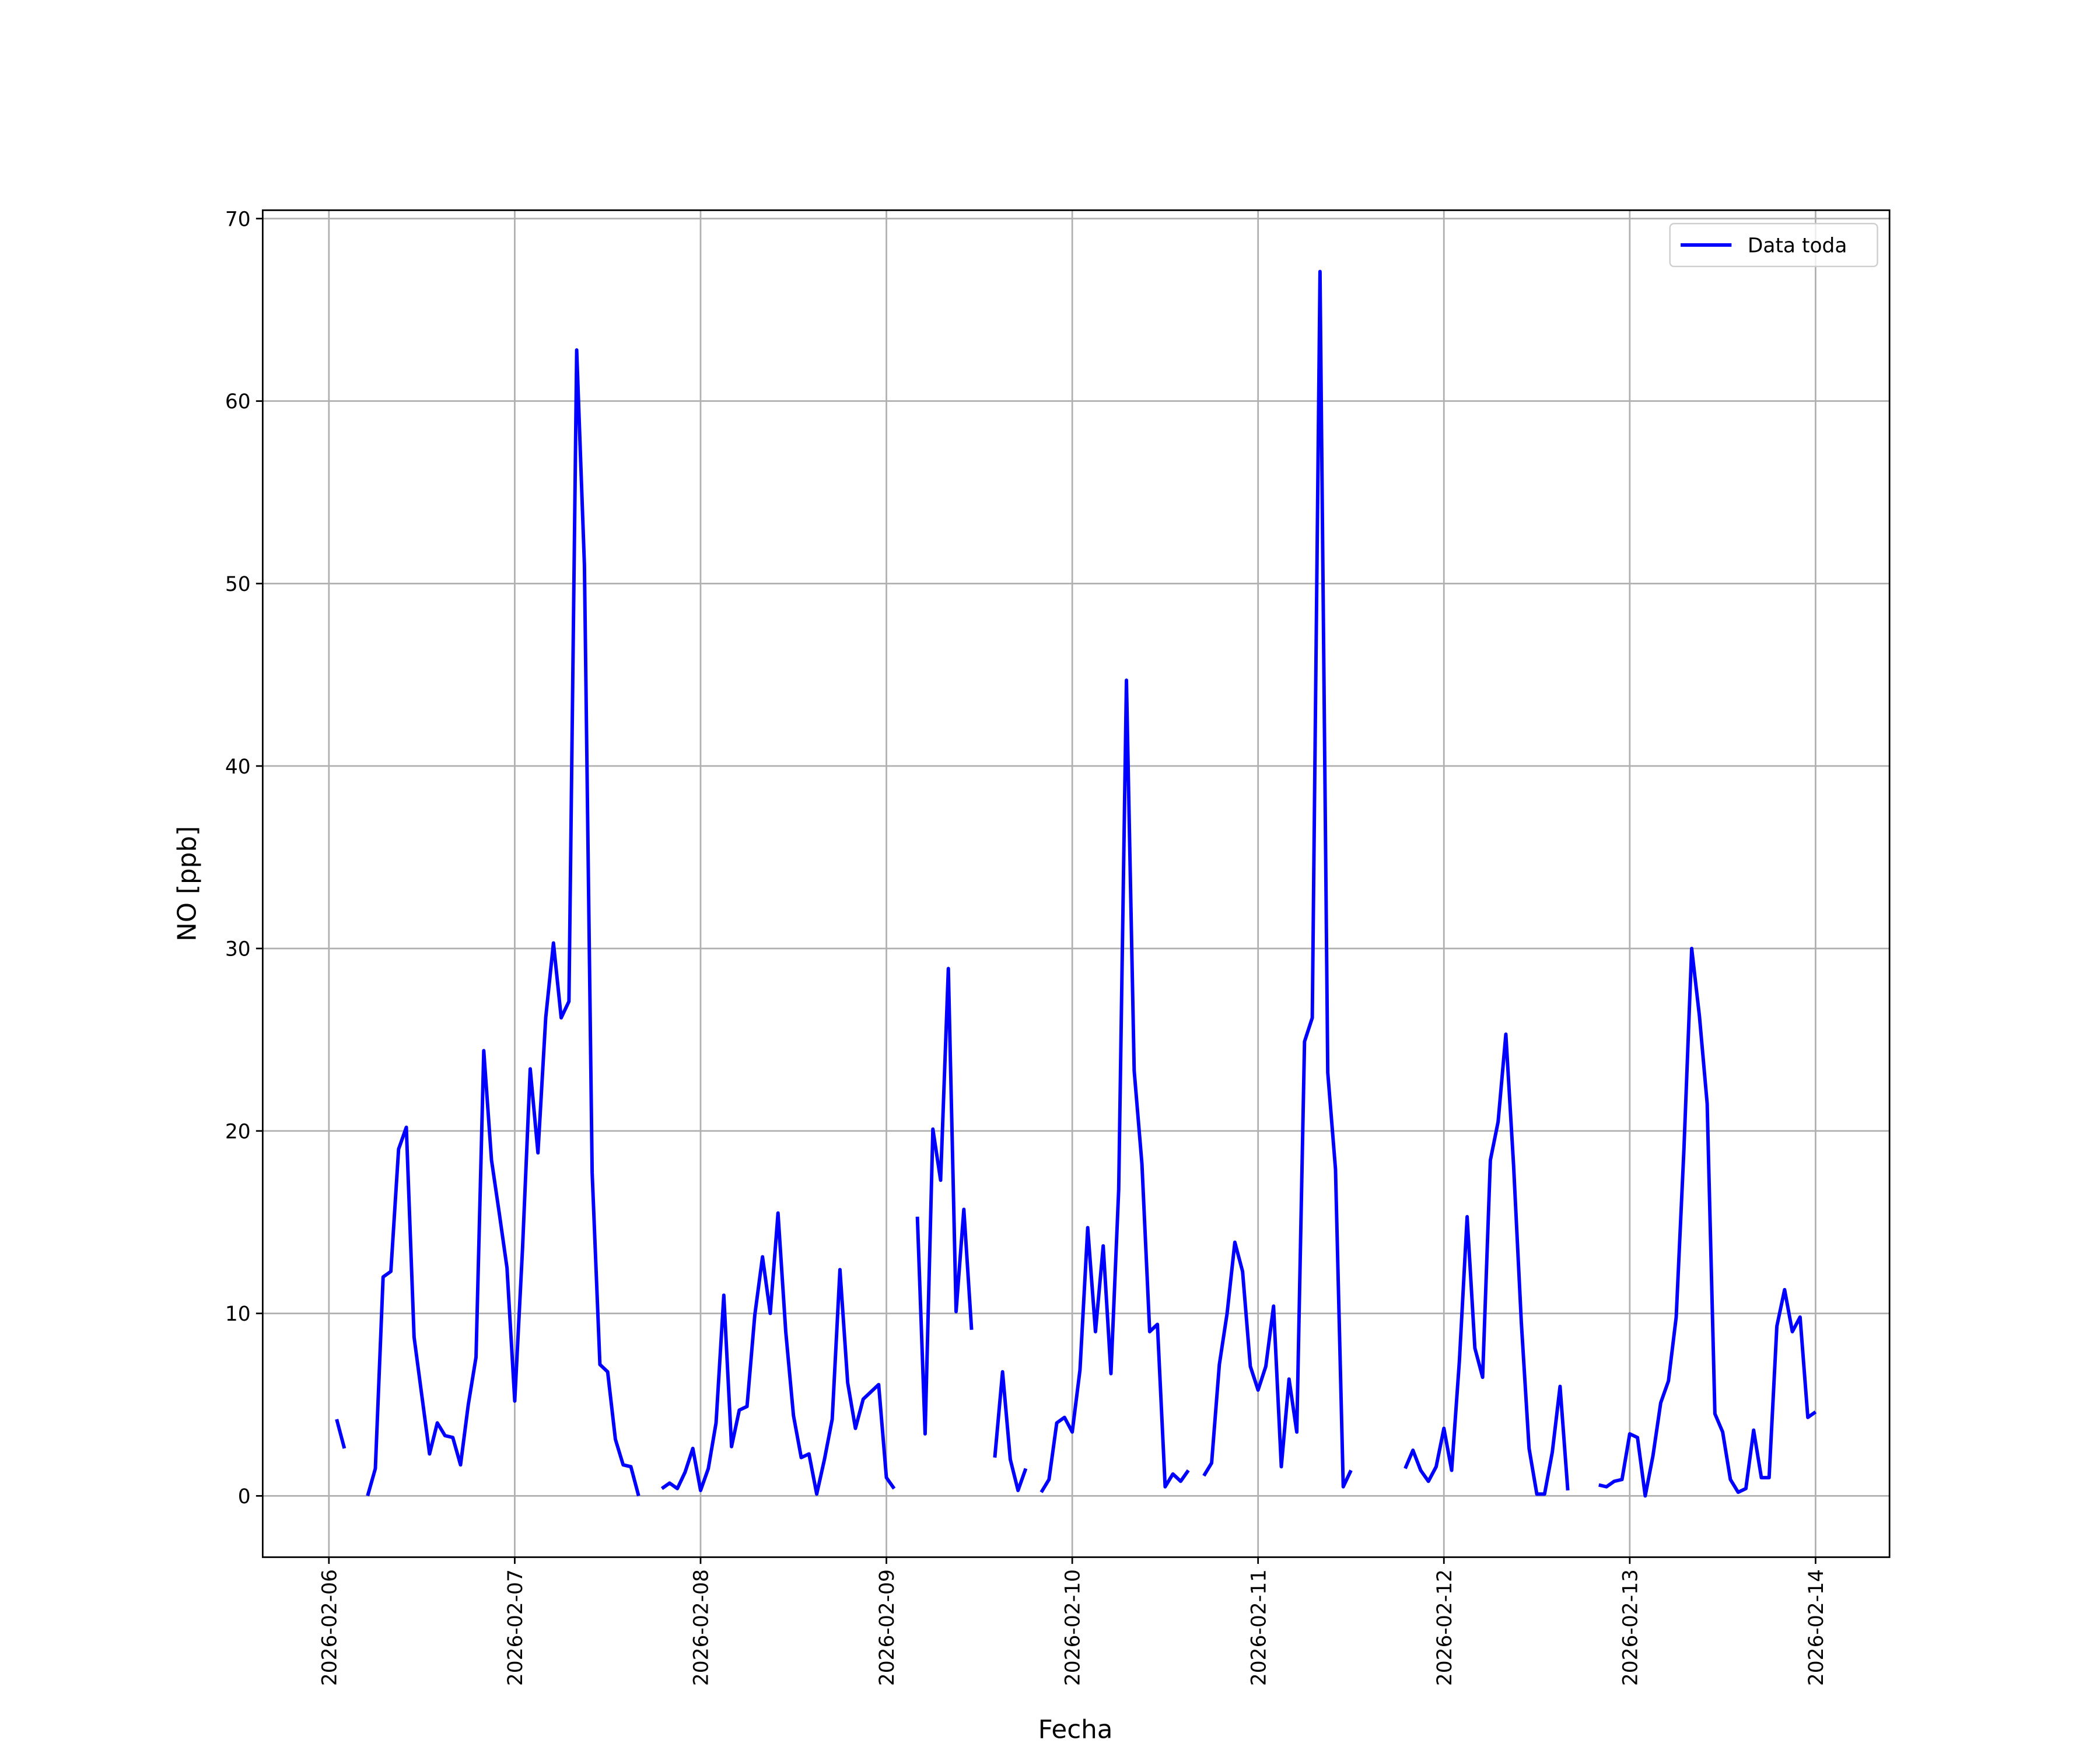 This screenshot has width=2100, height=1750. I want to click on y-tick-label: 30, so click(238, 949).